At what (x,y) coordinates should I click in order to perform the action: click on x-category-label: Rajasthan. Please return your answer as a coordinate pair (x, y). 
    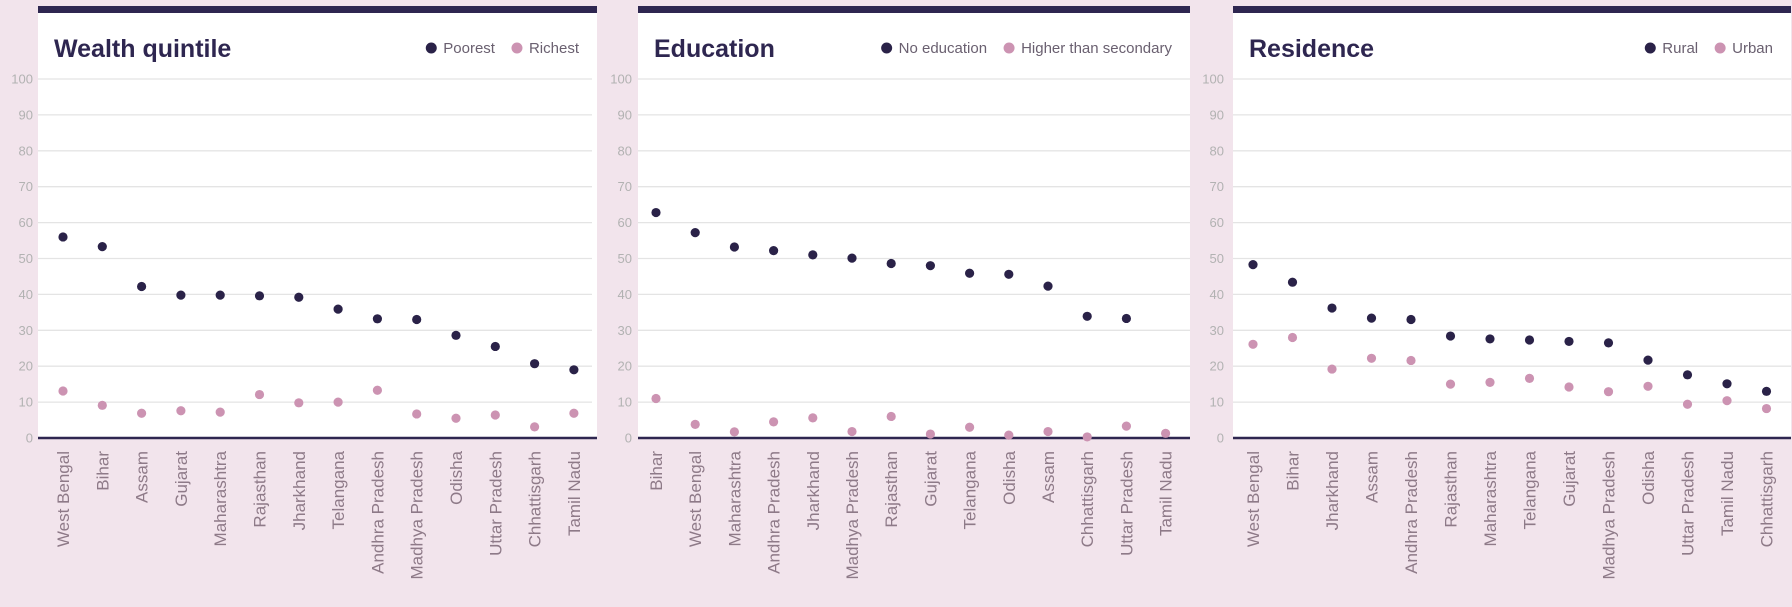
    Looking at the image, I should click on (260, 489).